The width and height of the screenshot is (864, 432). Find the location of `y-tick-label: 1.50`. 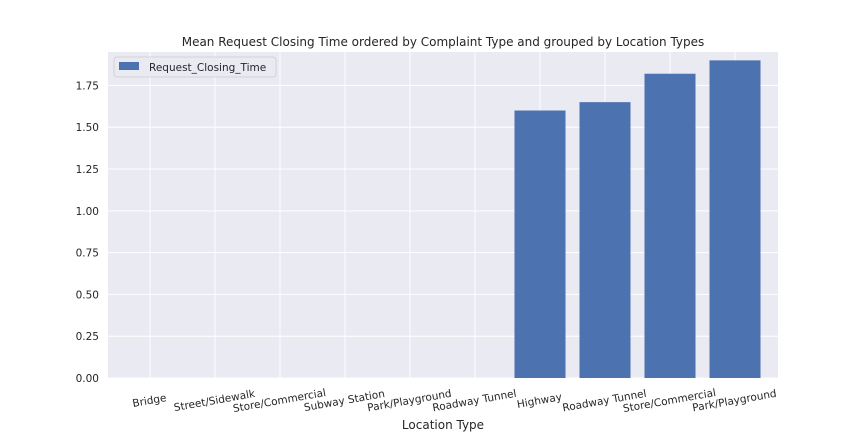

y-tick-label: 1.50 is located at coordinates (87, 128).